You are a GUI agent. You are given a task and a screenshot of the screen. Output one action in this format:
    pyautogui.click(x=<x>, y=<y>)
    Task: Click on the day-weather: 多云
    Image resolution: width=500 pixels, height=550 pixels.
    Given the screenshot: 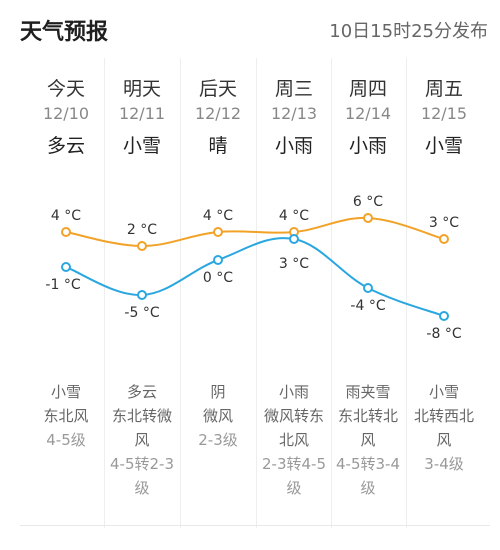 What is the action you would take?
    pyautogui.click(x=65, y=146)
    